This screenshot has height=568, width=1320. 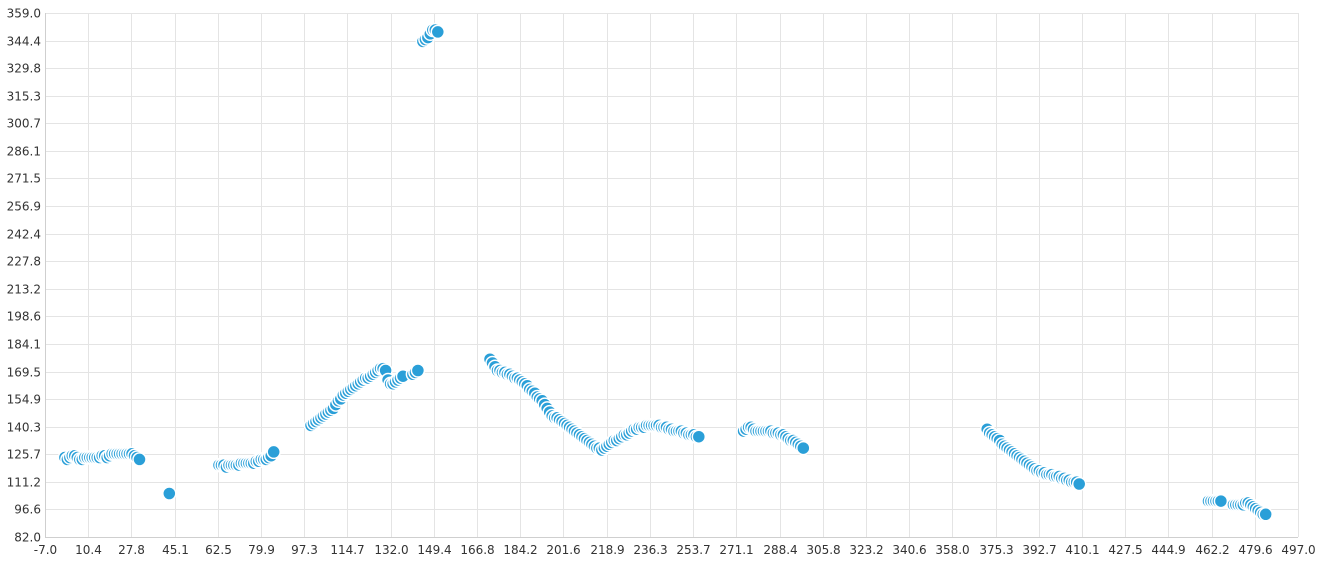 I want to click on y-tick-label: 154.9, so click(x=24, y=400).